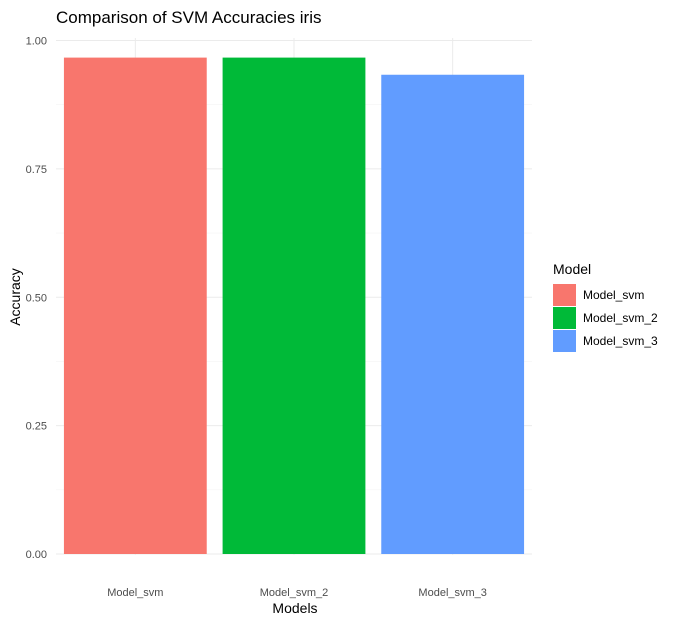  Describe the element at coordinates (613, 295) in the screenshot. I see `legend-label: Model_svm` at that location.